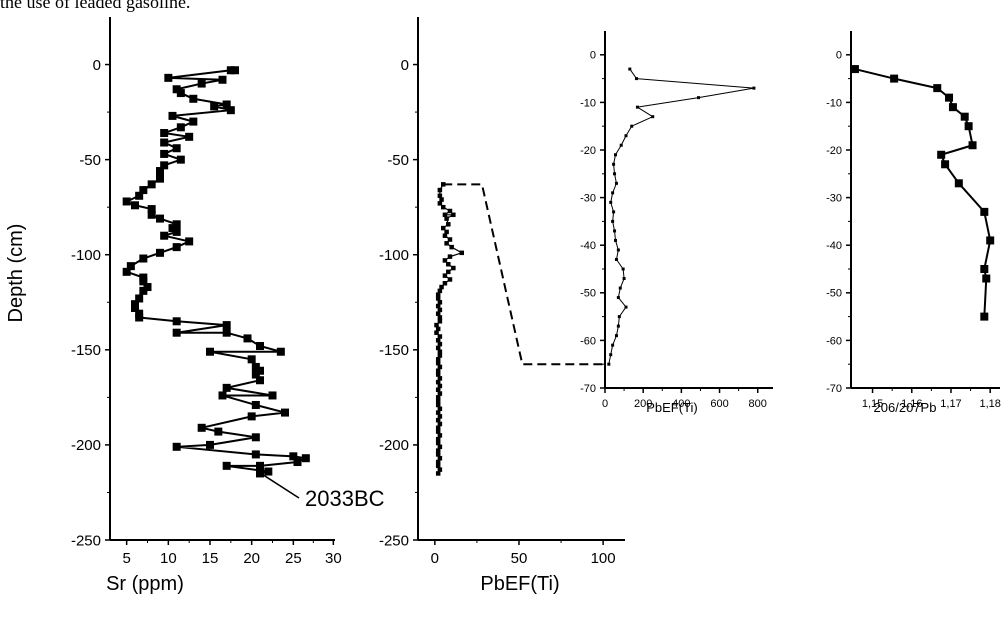  What do you see at coordinates (345, 498) in the screenshot?
I see `annotation-label: 2033BC` at bounding box center [345, 498].